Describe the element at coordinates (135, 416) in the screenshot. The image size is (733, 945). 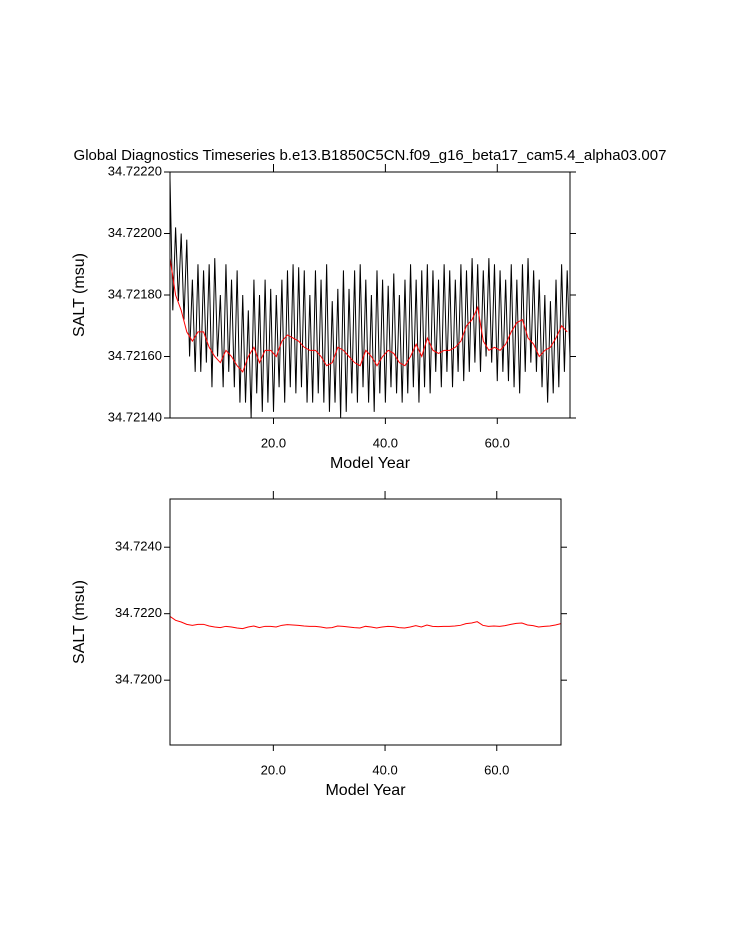
I see `y-tick-label: 34.72140` at that location.